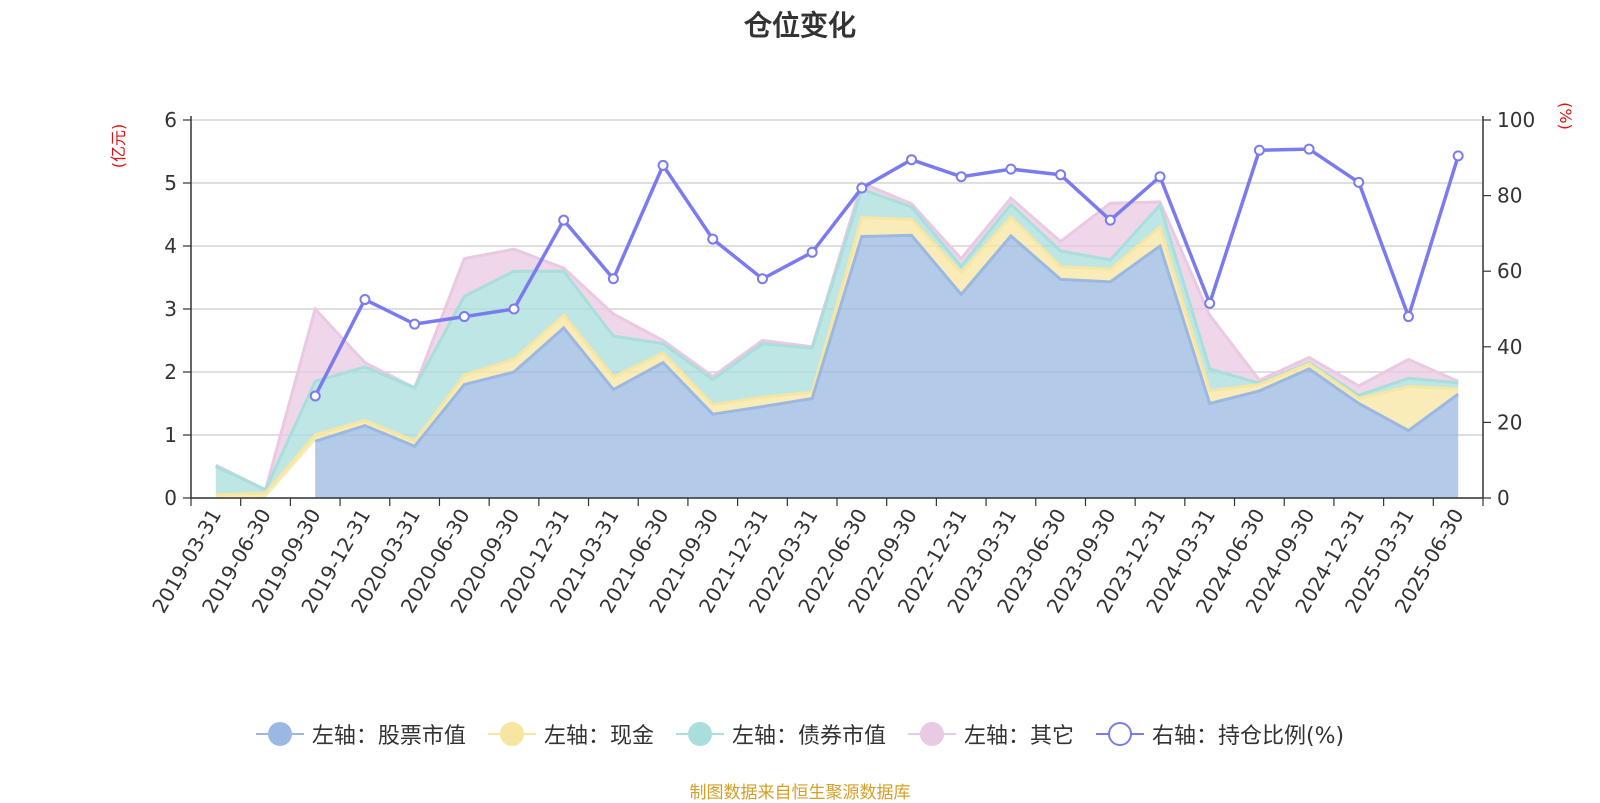  What do you see at coordinates (388, 736) in the screenshot?
I see `legend-label: 左轴：股票市值` at bounding box center [388, 736].